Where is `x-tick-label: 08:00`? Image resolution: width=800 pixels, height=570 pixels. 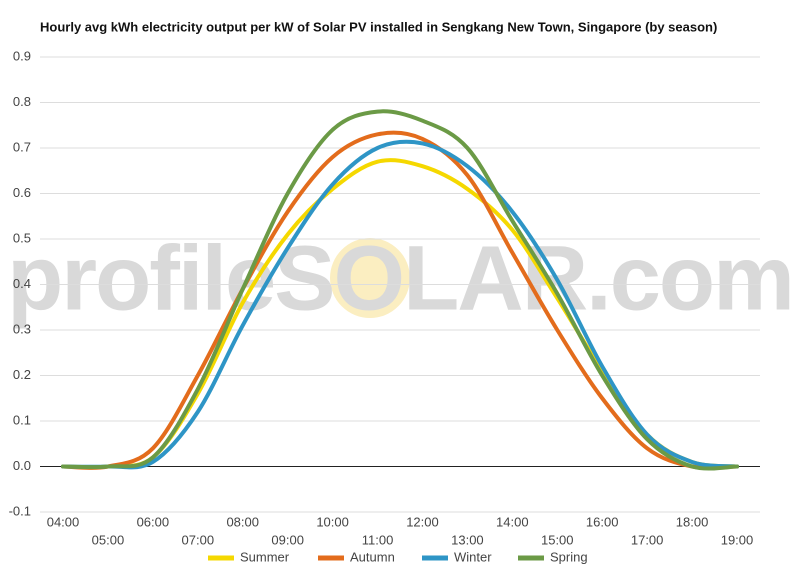
x-tick-label: 08:00 is located at coordinates (242, 521).